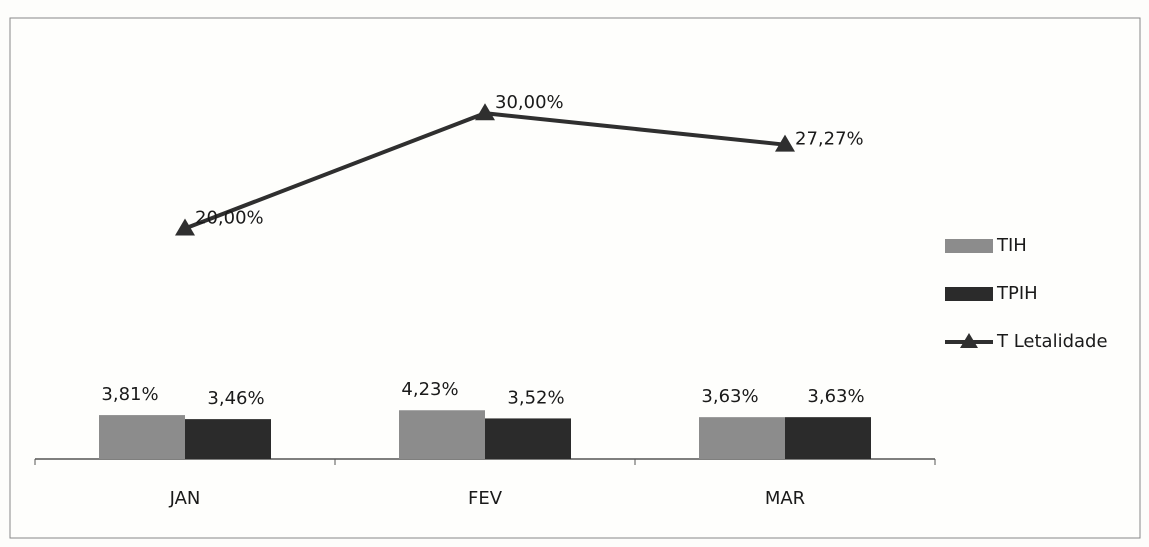 This screenshot has width=1149, height=547. Describe the element at coordinates (485, 498) in the screenshot. I see `x-tick-label: FEV` at that location.